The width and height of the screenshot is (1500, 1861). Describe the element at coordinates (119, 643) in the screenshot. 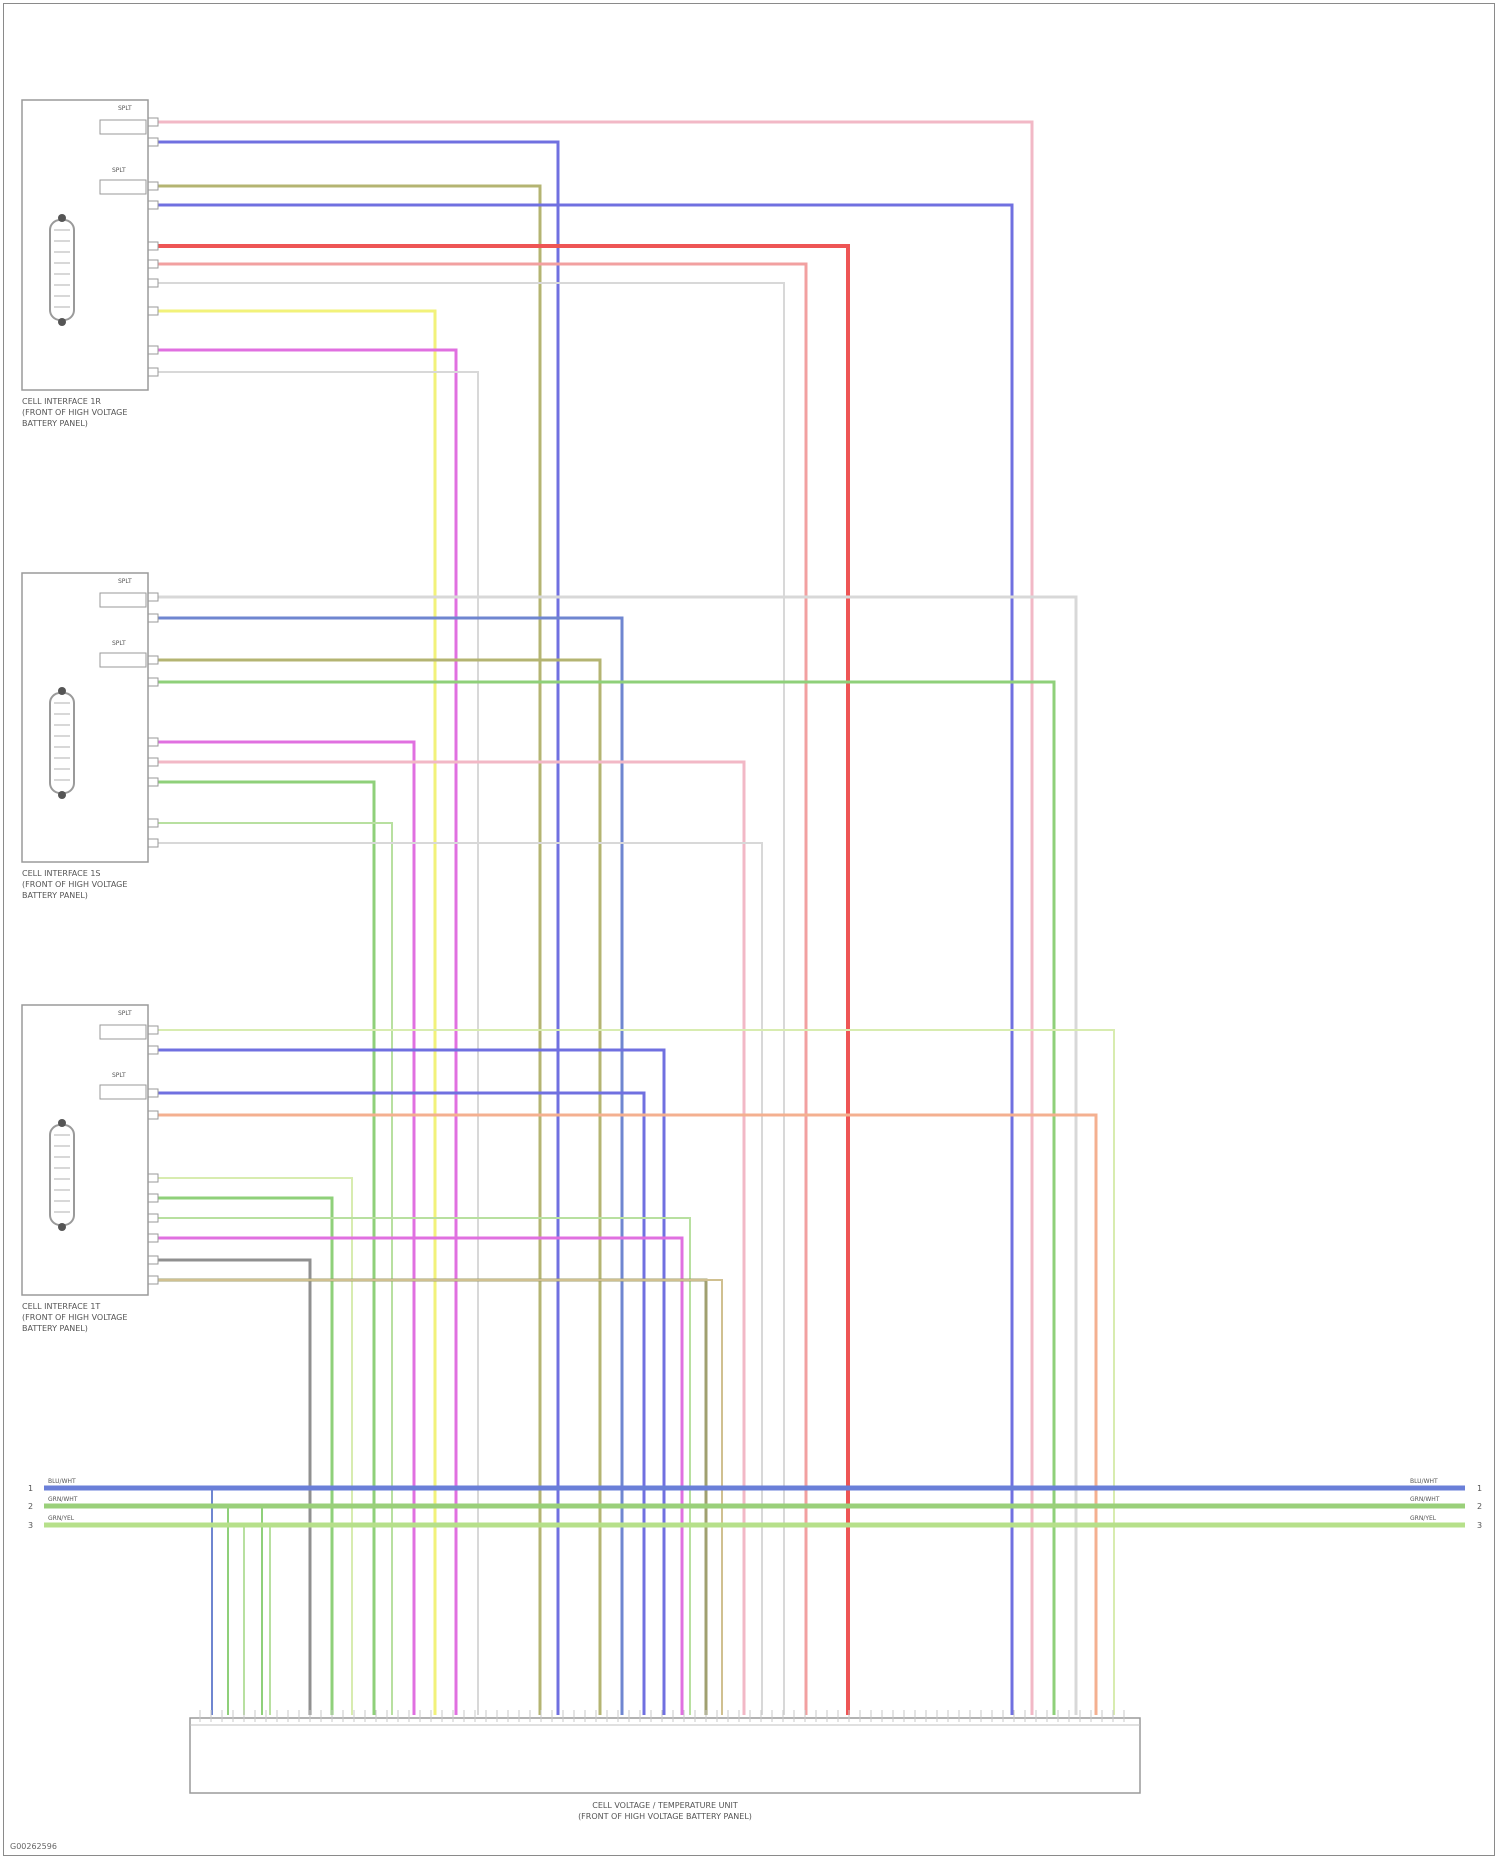

I see `module-2-bus-label-b: SPLT` at that location.